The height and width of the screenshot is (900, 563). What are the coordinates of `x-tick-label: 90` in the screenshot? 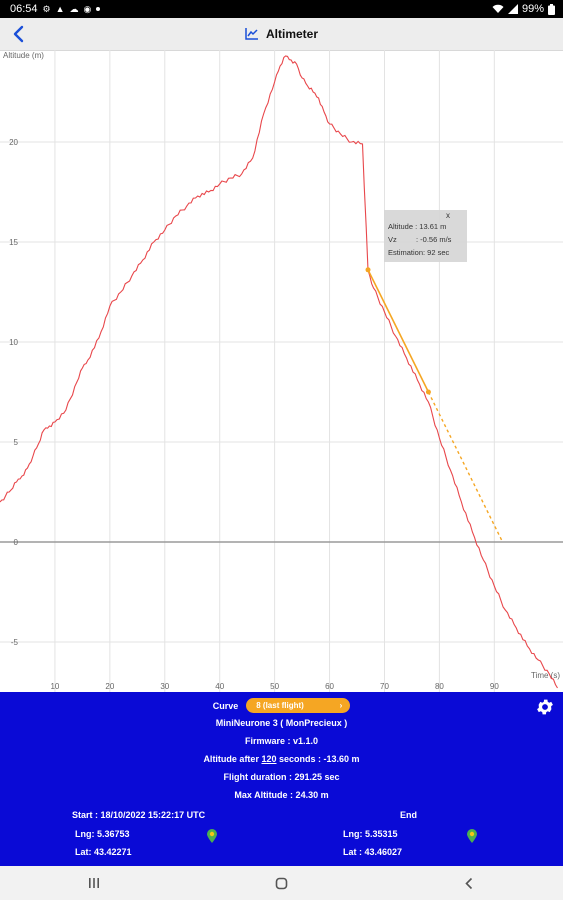 It's located at (494, 686).